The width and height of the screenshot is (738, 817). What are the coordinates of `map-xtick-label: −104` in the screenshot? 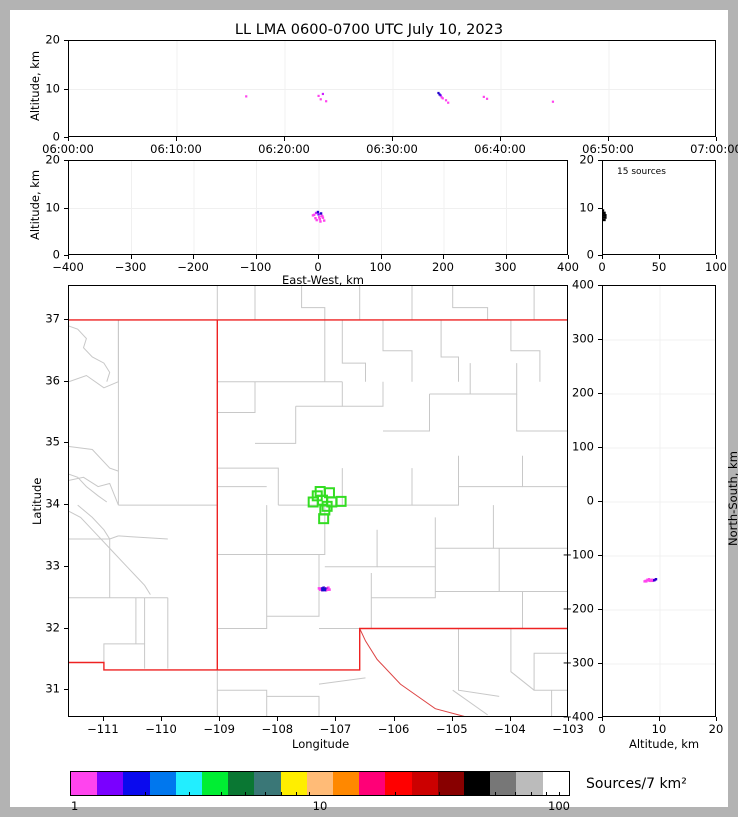 It's located at (510, 729).